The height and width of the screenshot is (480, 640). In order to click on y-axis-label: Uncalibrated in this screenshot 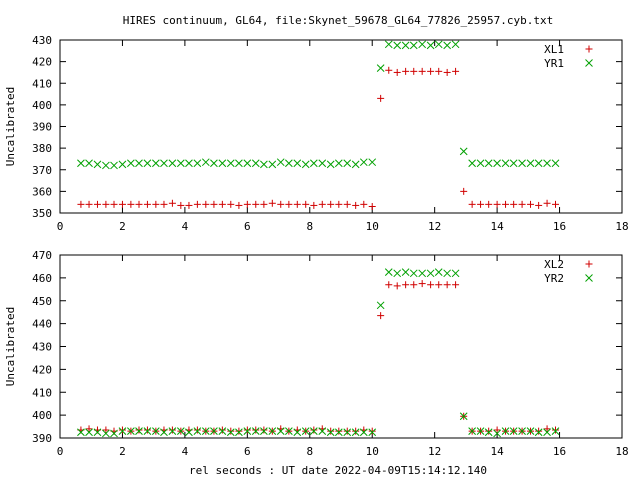, I will do `click(10, 126)`.